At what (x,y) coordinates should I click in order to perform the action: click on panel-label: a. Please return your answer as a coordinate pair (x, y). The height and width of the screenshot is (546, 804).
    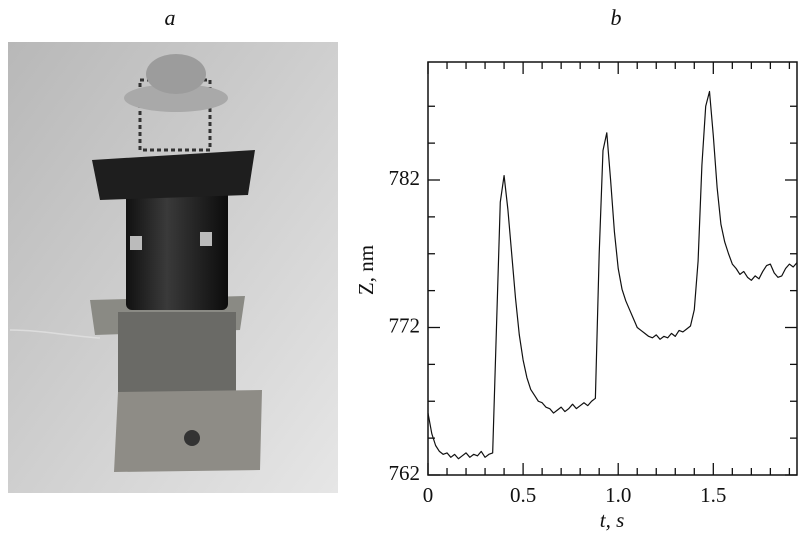
    Looking at the image, I should click on (170, 17).